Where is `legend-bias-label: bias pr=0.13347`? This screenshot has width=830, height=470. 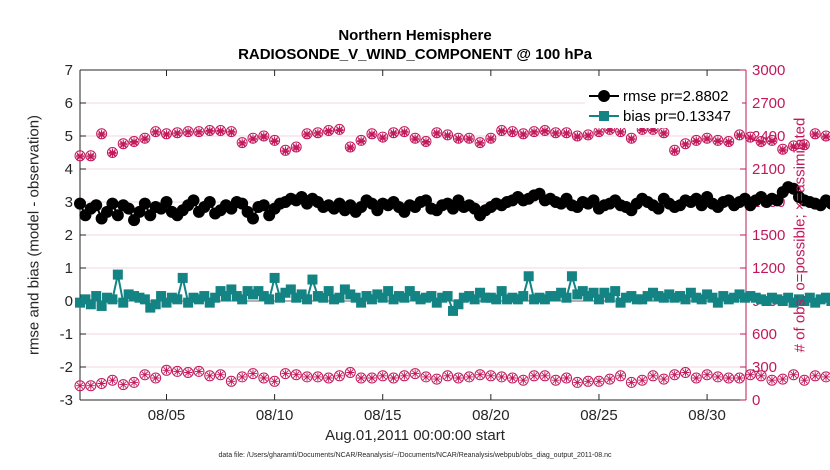
legend-bias-label: bias pr=0.13347 is located at coordinates (677, 116).